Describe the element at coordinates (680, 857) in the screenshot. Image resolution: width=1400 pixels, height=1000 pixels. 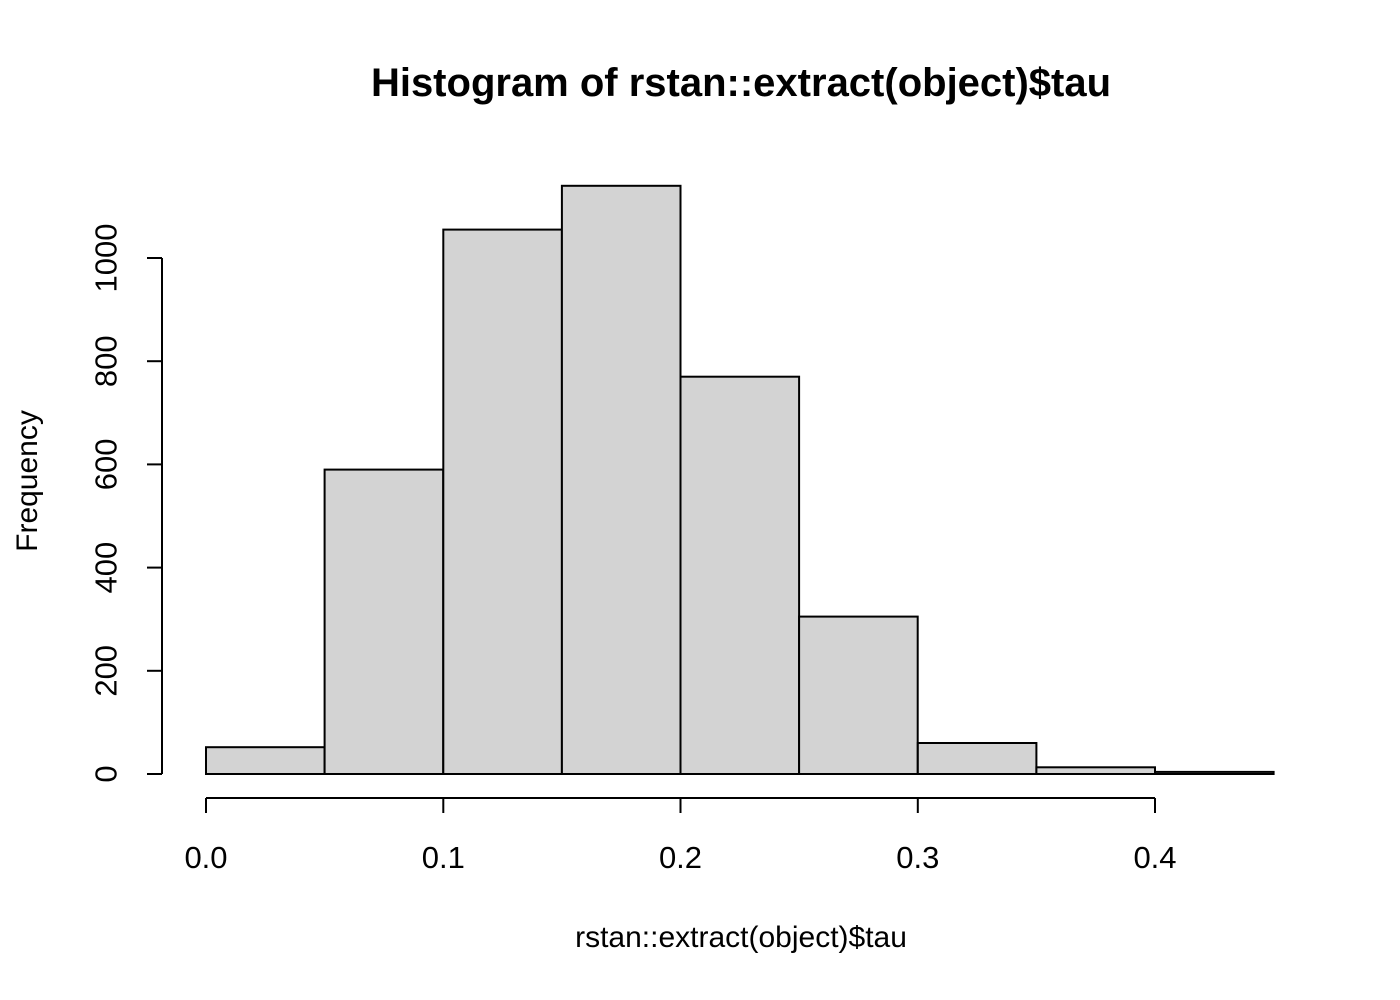
I see `x-tick-label: 0.2` at that location.